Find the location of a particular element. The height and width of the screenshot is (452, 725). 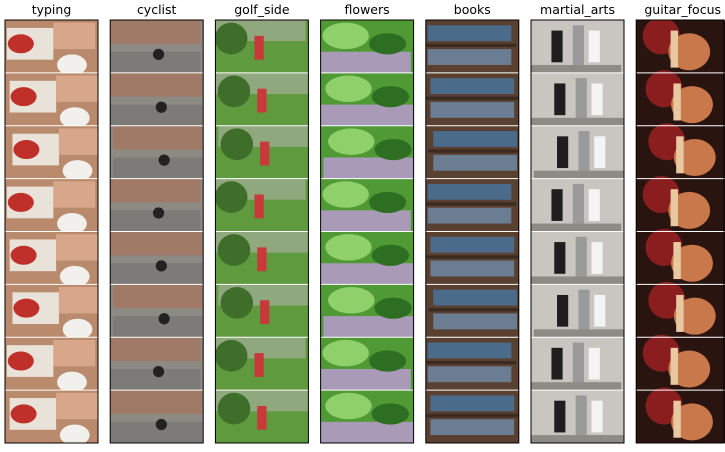

panel: typing is located at coordinates (51, 223).